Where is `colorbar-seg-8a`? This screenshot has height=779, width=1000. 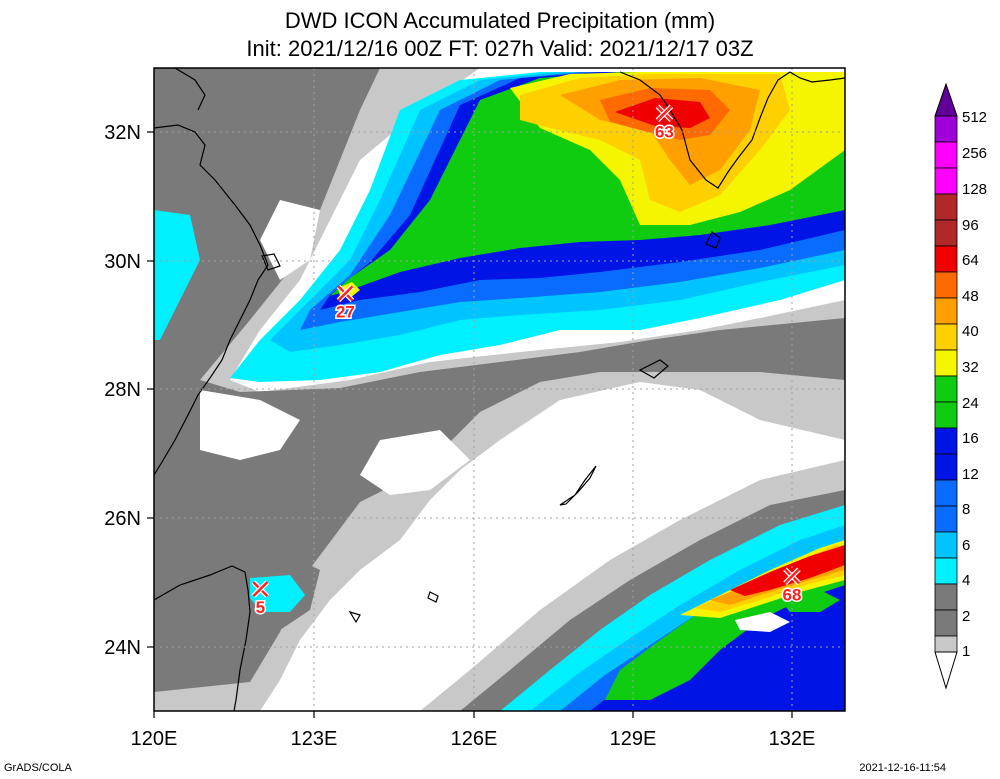 colorbar-seg-8a is located at coordinates (946, 415).